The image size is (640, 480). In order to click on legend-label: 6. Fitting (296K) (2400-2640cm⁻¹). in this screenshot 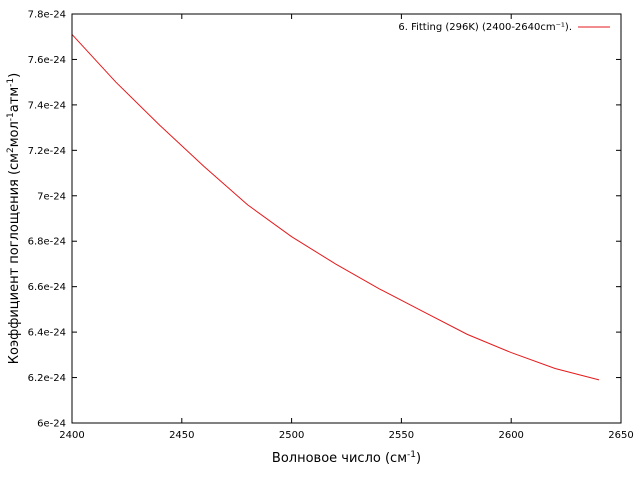, I will do `click(485, 27)`.